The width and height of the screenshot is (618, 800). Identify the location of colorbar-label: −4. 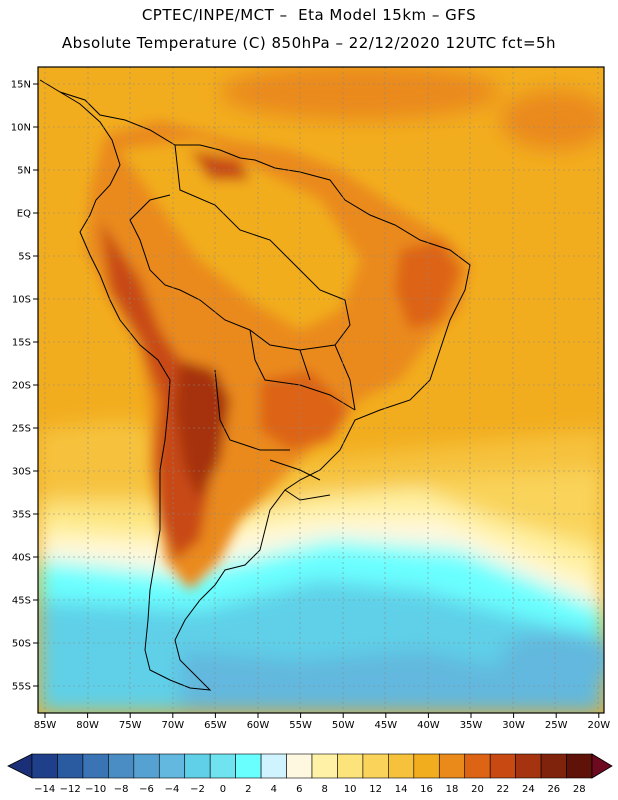
(172, 789).